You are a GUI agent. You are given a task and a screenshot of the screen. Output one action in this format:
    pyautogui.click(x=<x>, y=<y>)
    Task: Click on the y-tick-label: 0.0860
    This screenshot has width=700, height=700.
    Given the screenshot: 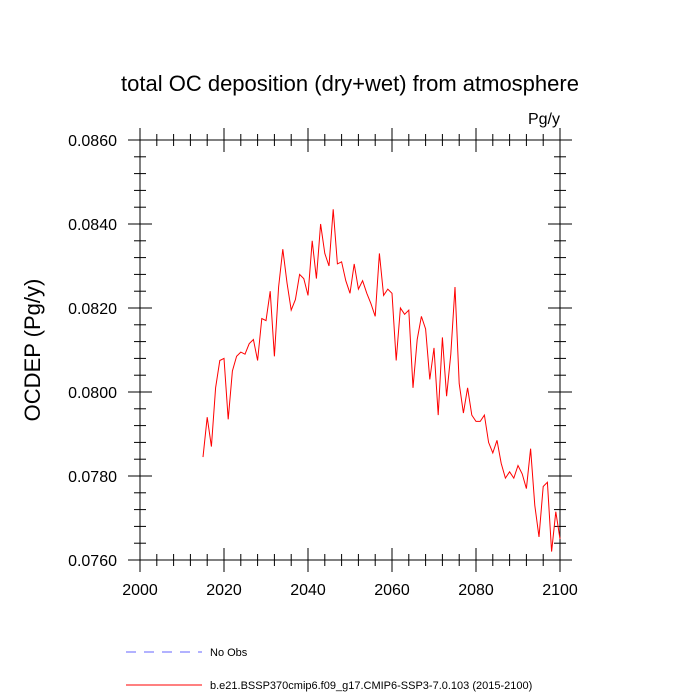 What is the action you would take?
    pyautogui.click(x=92, y=141)
    